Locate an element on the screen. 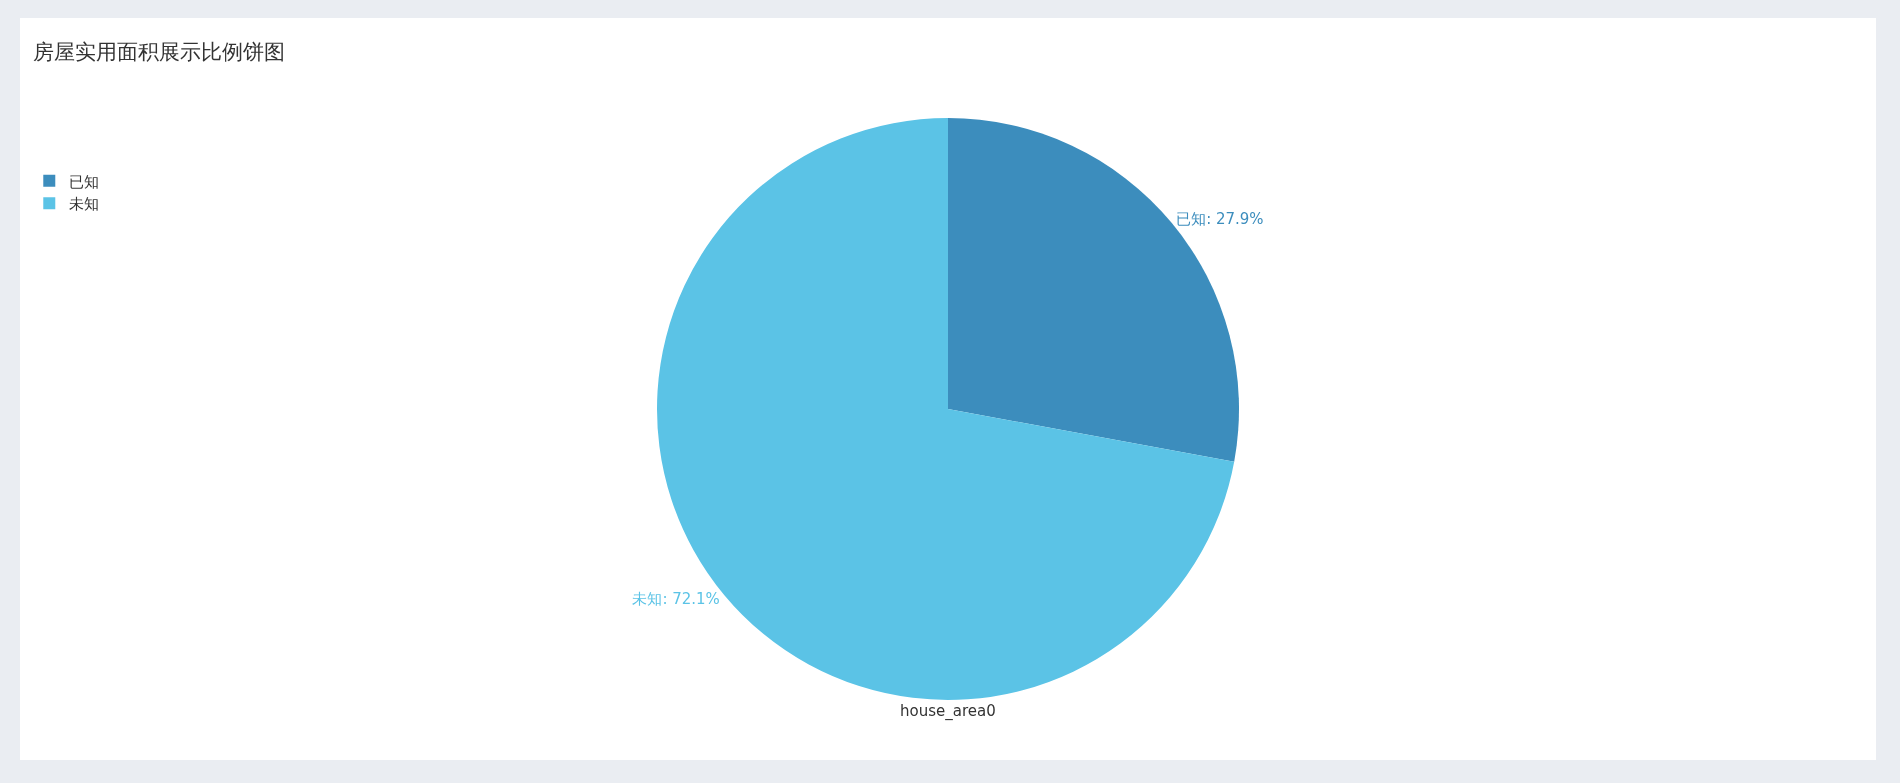 The height and width of the screenshot is (783, 1900). chart-title: 房屋实用面积展示比例饼图 is located at coordinates (158, 51).